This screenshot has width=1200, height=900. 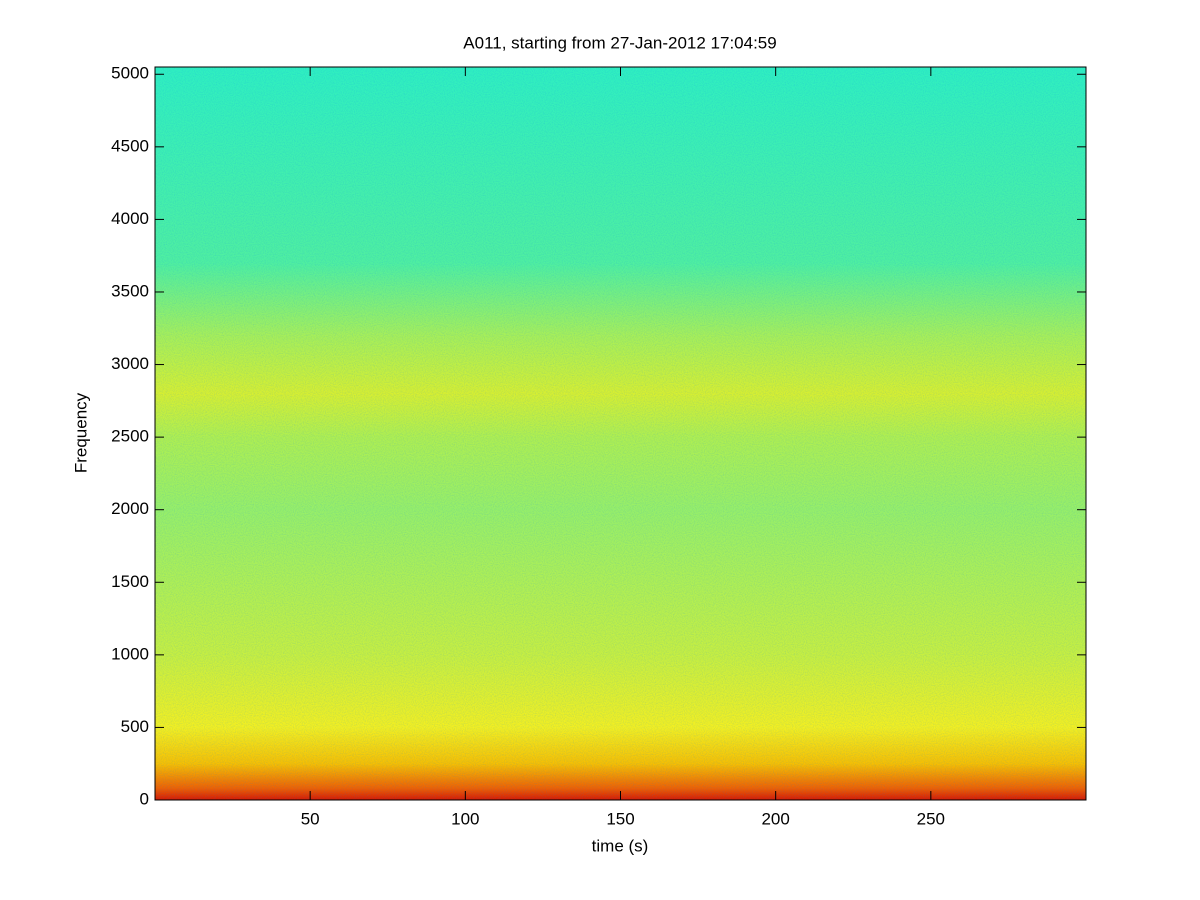 I want to click on x-tick-label: 250, so click(x=931, y=818).